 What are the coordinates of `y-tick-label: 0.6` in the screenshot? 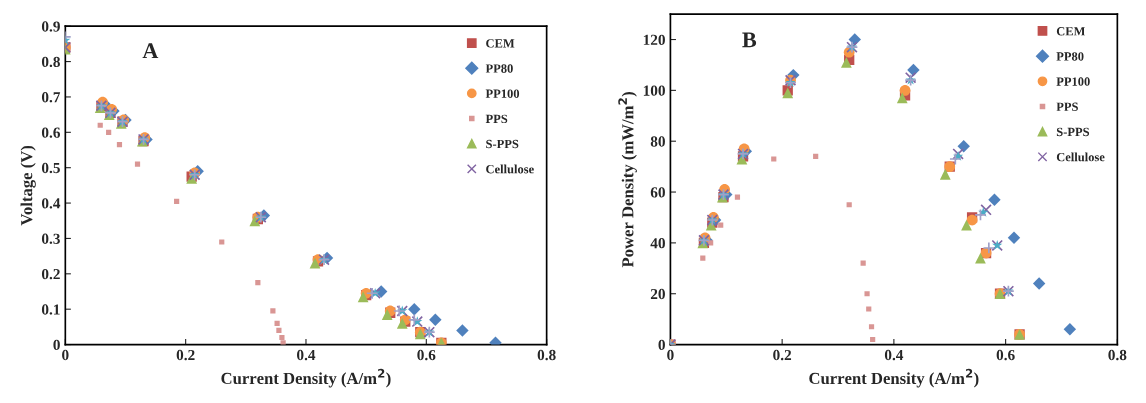 It's located at (51, 132).